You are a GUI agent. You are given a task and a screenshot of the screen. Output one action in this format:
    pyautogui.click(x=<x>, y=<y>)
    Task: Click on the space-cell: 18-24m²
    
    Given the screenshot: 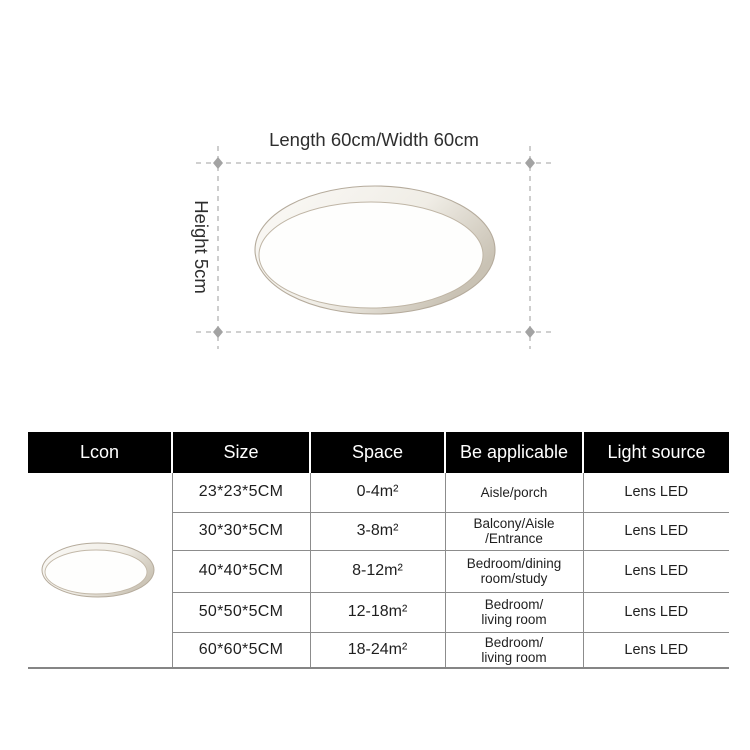 What is the action you would take?
    pyautogui.click(x=377, y=650)
    